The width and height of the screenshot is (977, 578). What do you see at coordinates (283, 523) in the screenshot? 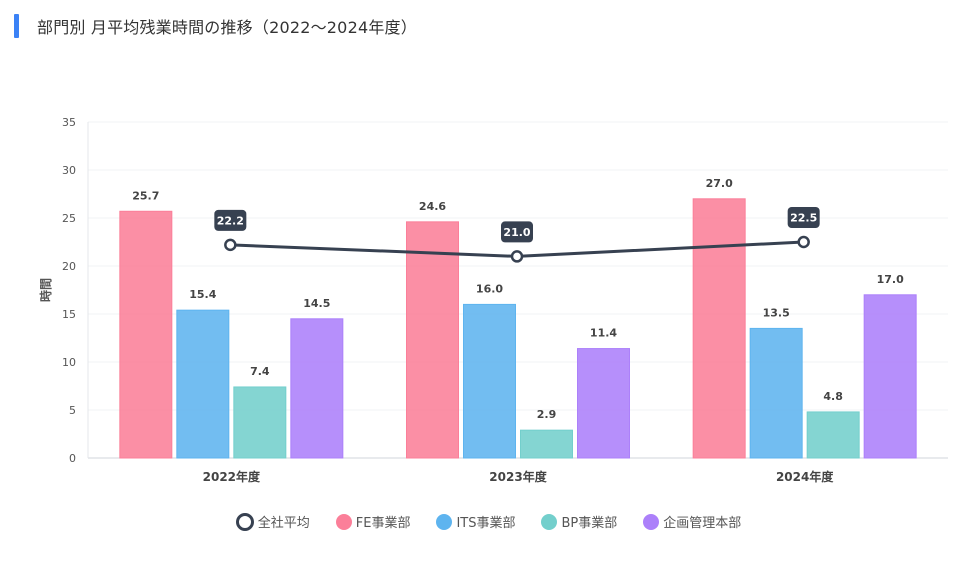
I see `legend-label: 全社平均` at bounding box center [283, 523].